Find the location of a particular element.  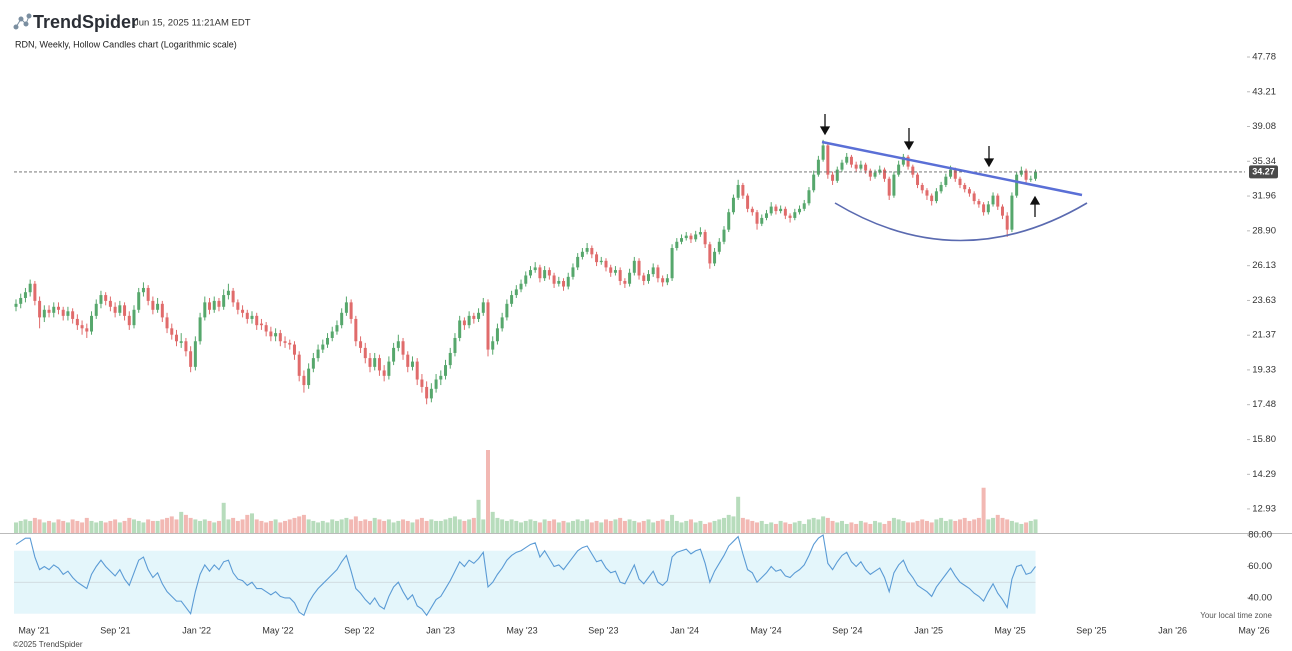

x-tick-label: May '21 is located at coordinates (33, 630).